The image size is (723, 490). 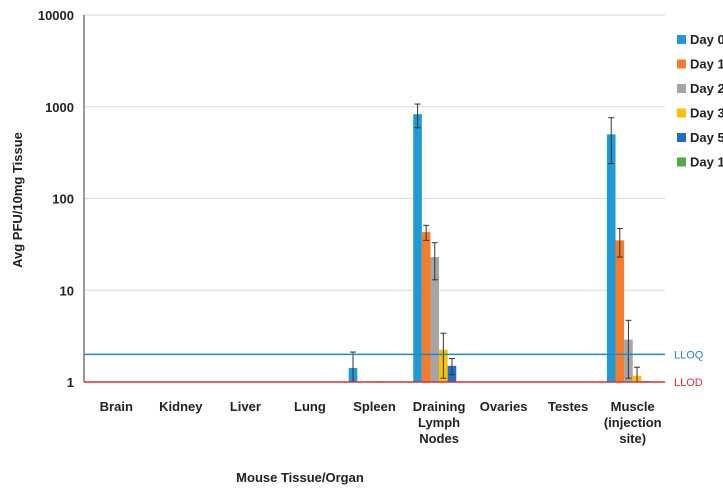 I want to click on reference-label: LLOQ, so click(x=689, y=355).